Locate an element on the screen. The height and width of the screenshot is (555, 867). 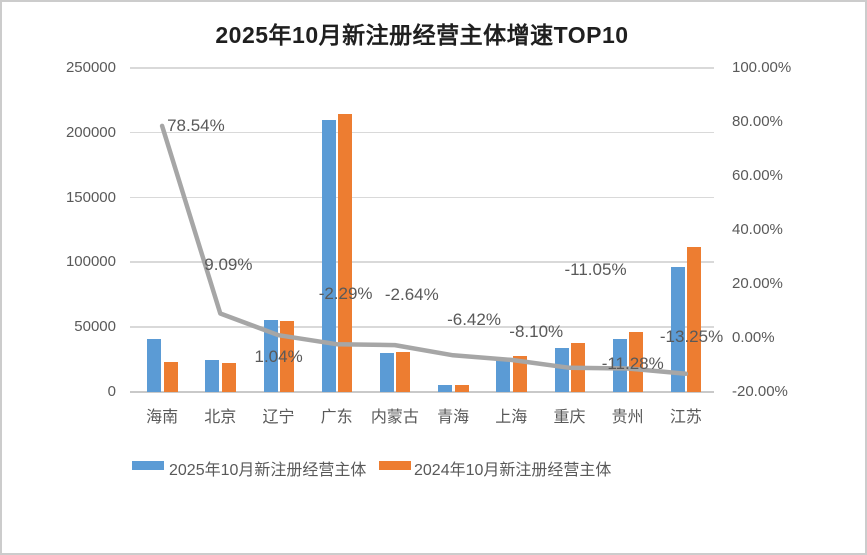
bar-2025-海南 is located at coordinates (154, 365).